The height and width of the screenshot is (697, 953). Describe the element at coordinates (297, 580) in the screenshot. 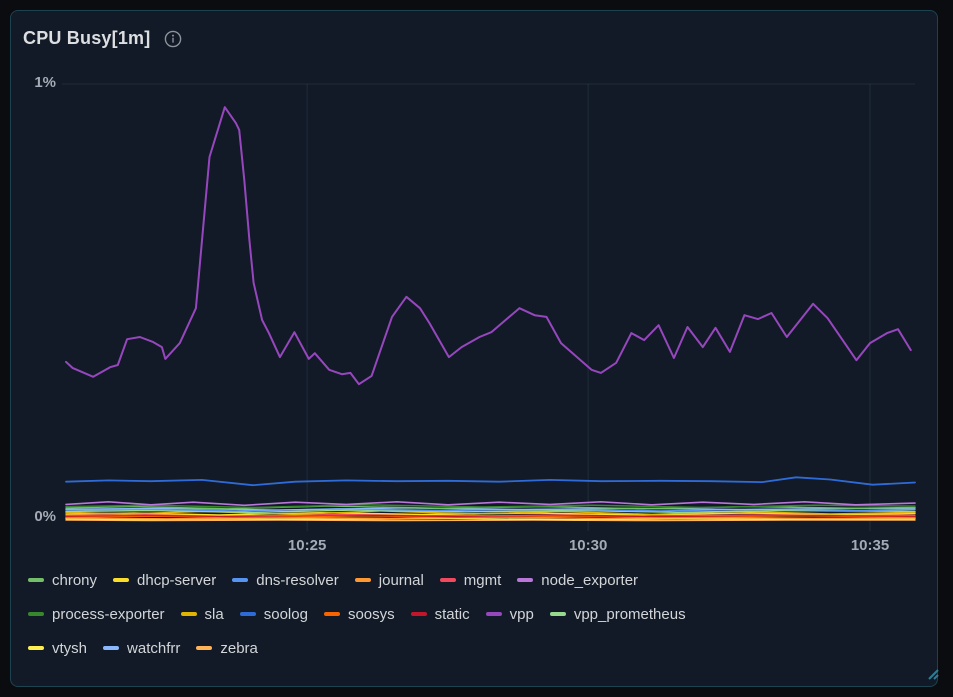

I see `legend-label: dns-resolver` at that location.